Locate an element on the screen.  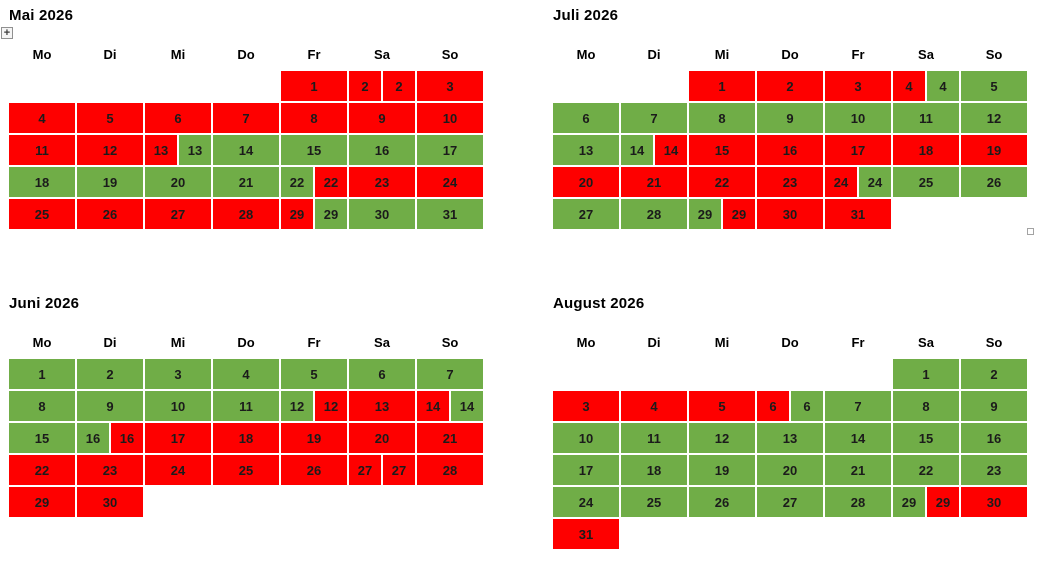
day-cell-16: 16 16 is located at coordinates (110, 438).